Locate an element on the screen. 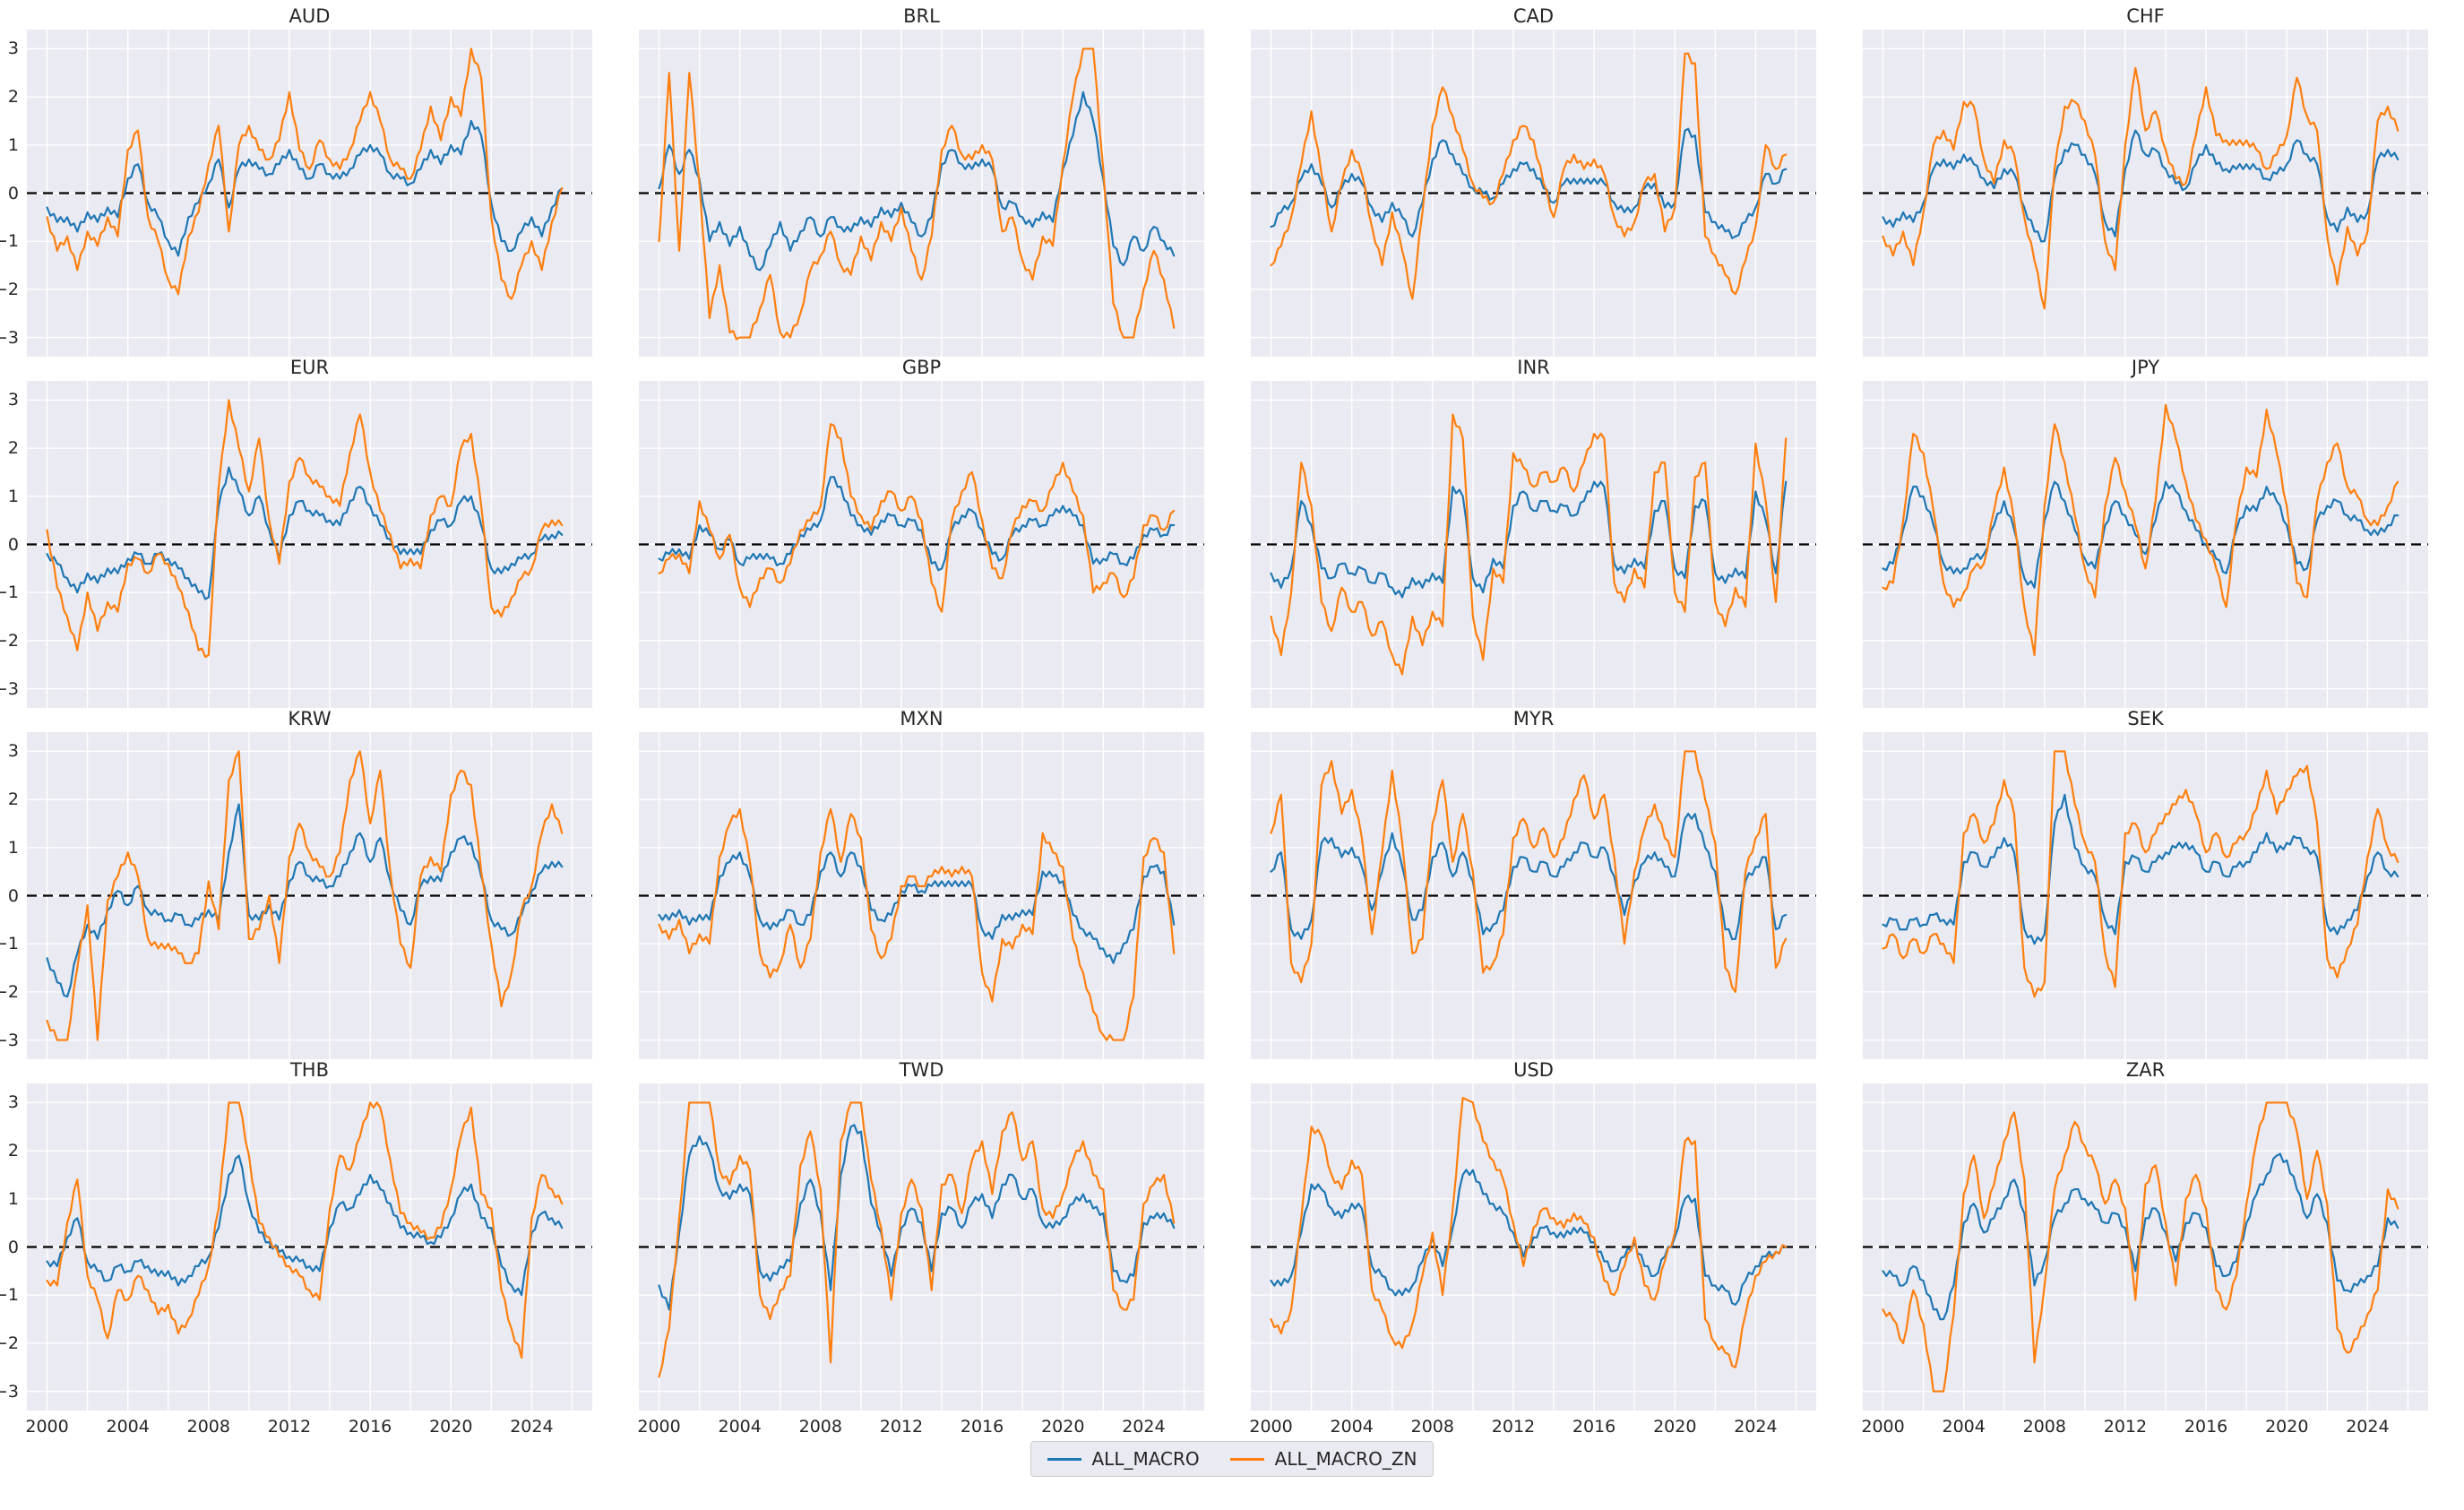 Image resolution: width=2464 pixels, height=1510 pixels. chart-panel-brl: BRL is located at coordinates (922, 181).